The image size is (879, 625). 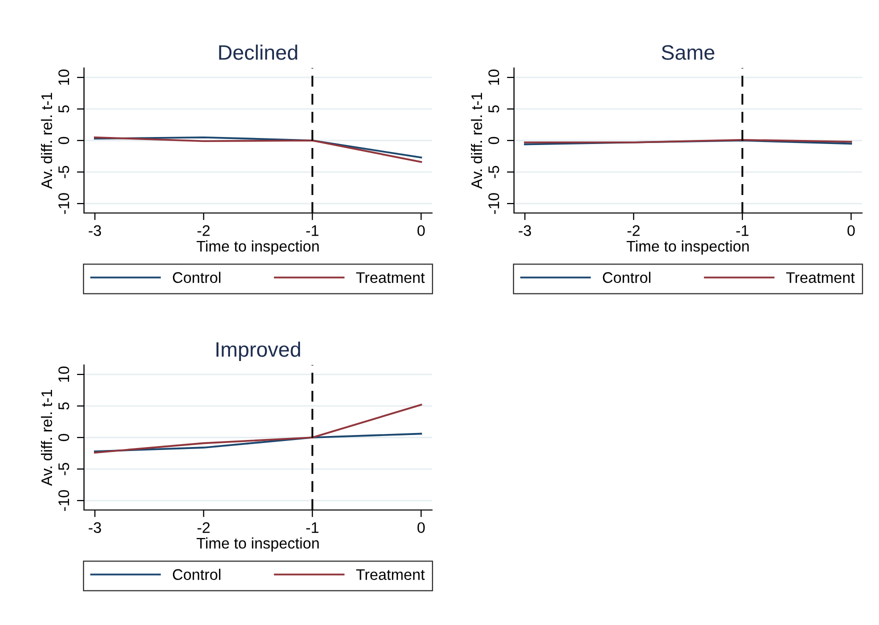 I want to click on chart-title: Improved, so click(x=258, y=351).